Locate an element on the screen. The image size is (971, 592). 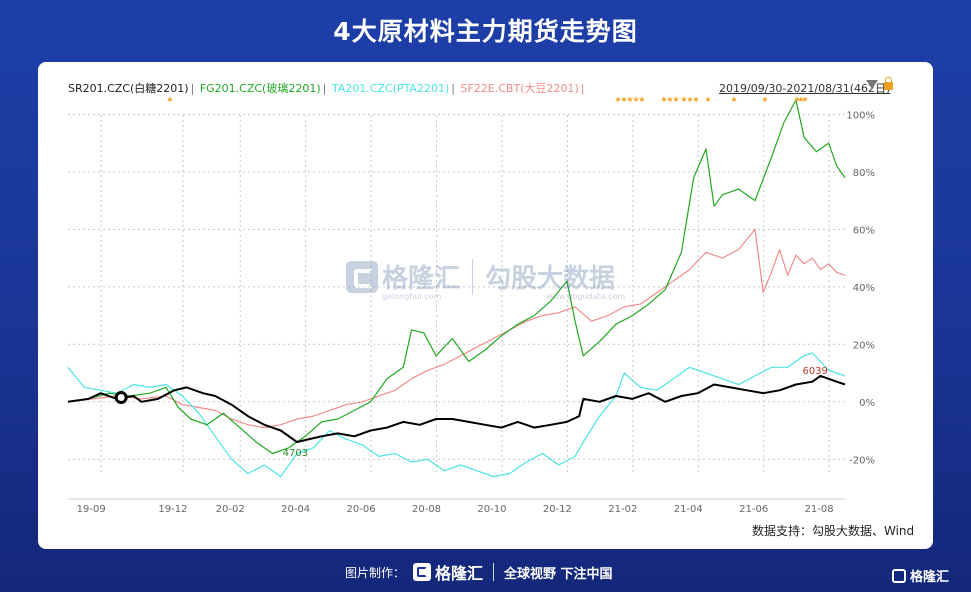
footer-made-by: 图片制作： is located at coordinates (375, 572).